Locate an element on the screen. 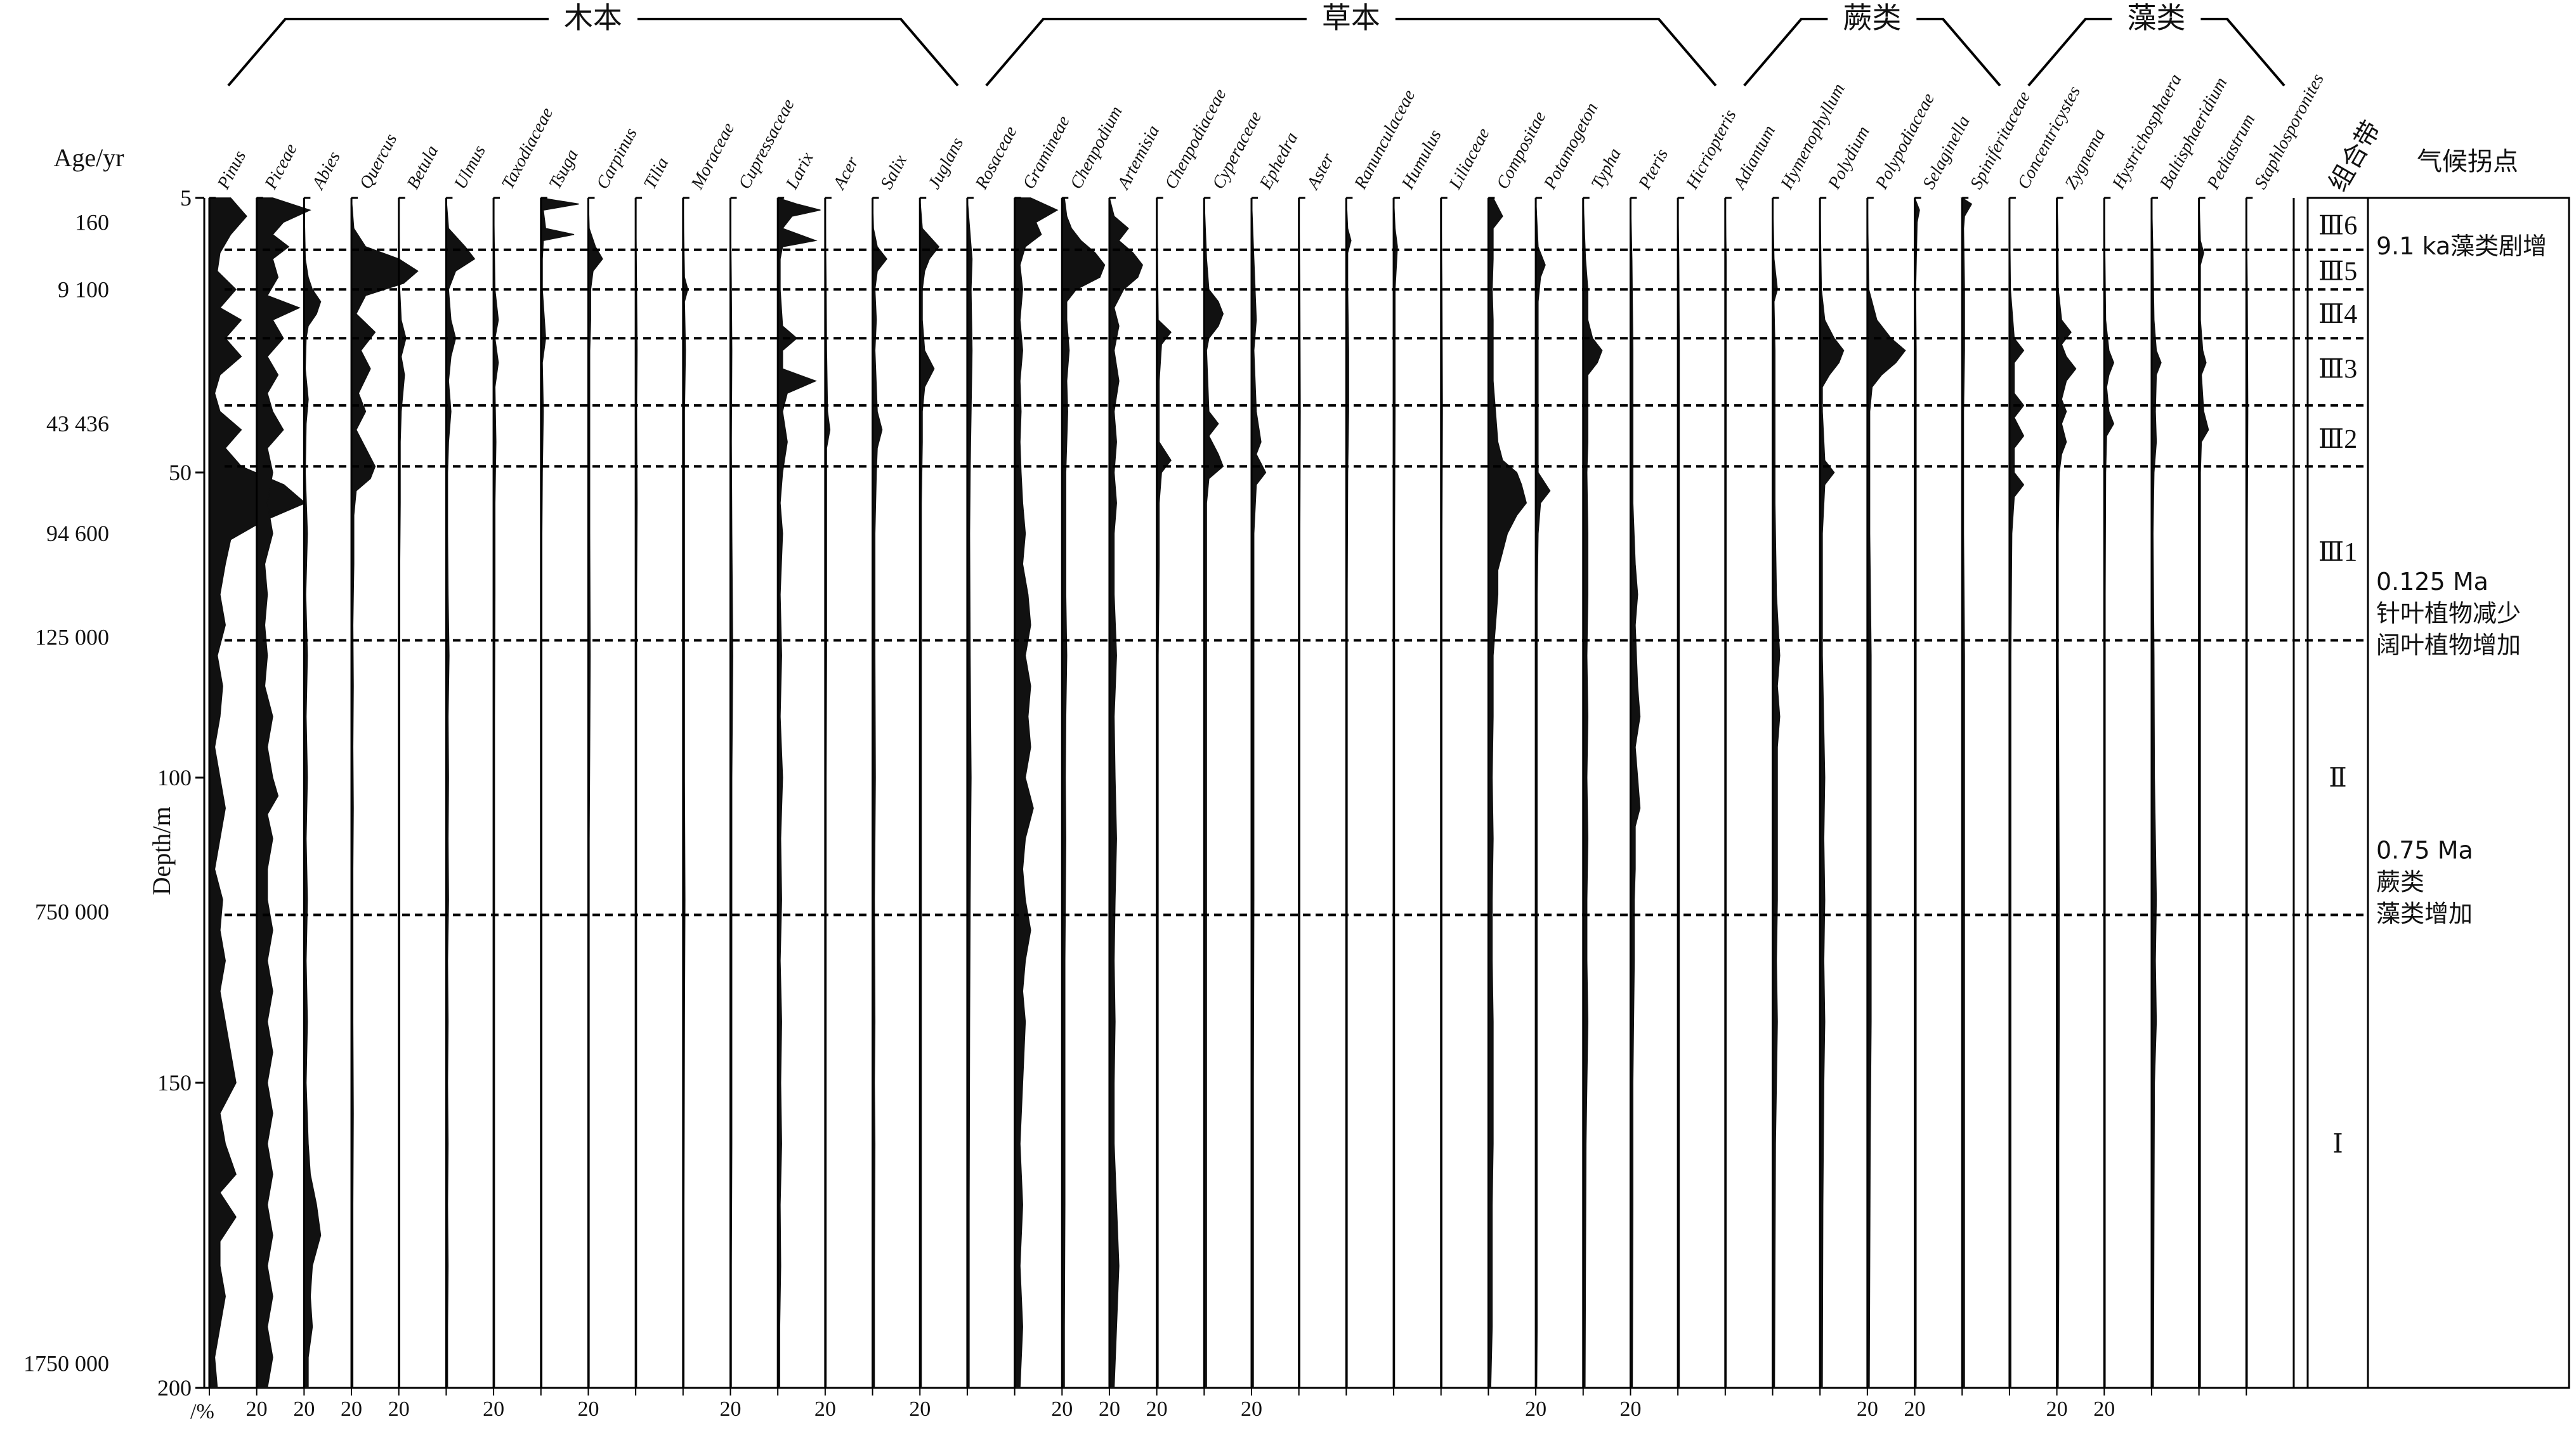 The height and width of the screenshot is (1438, 2576). taxon-name: Ulmus is located at coordinates (470, 167).